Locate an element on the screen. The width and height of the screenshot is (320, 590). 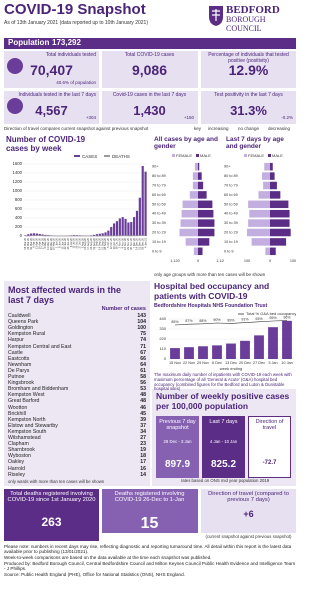
legend-label: CASES is located at coordinates (89, 156).